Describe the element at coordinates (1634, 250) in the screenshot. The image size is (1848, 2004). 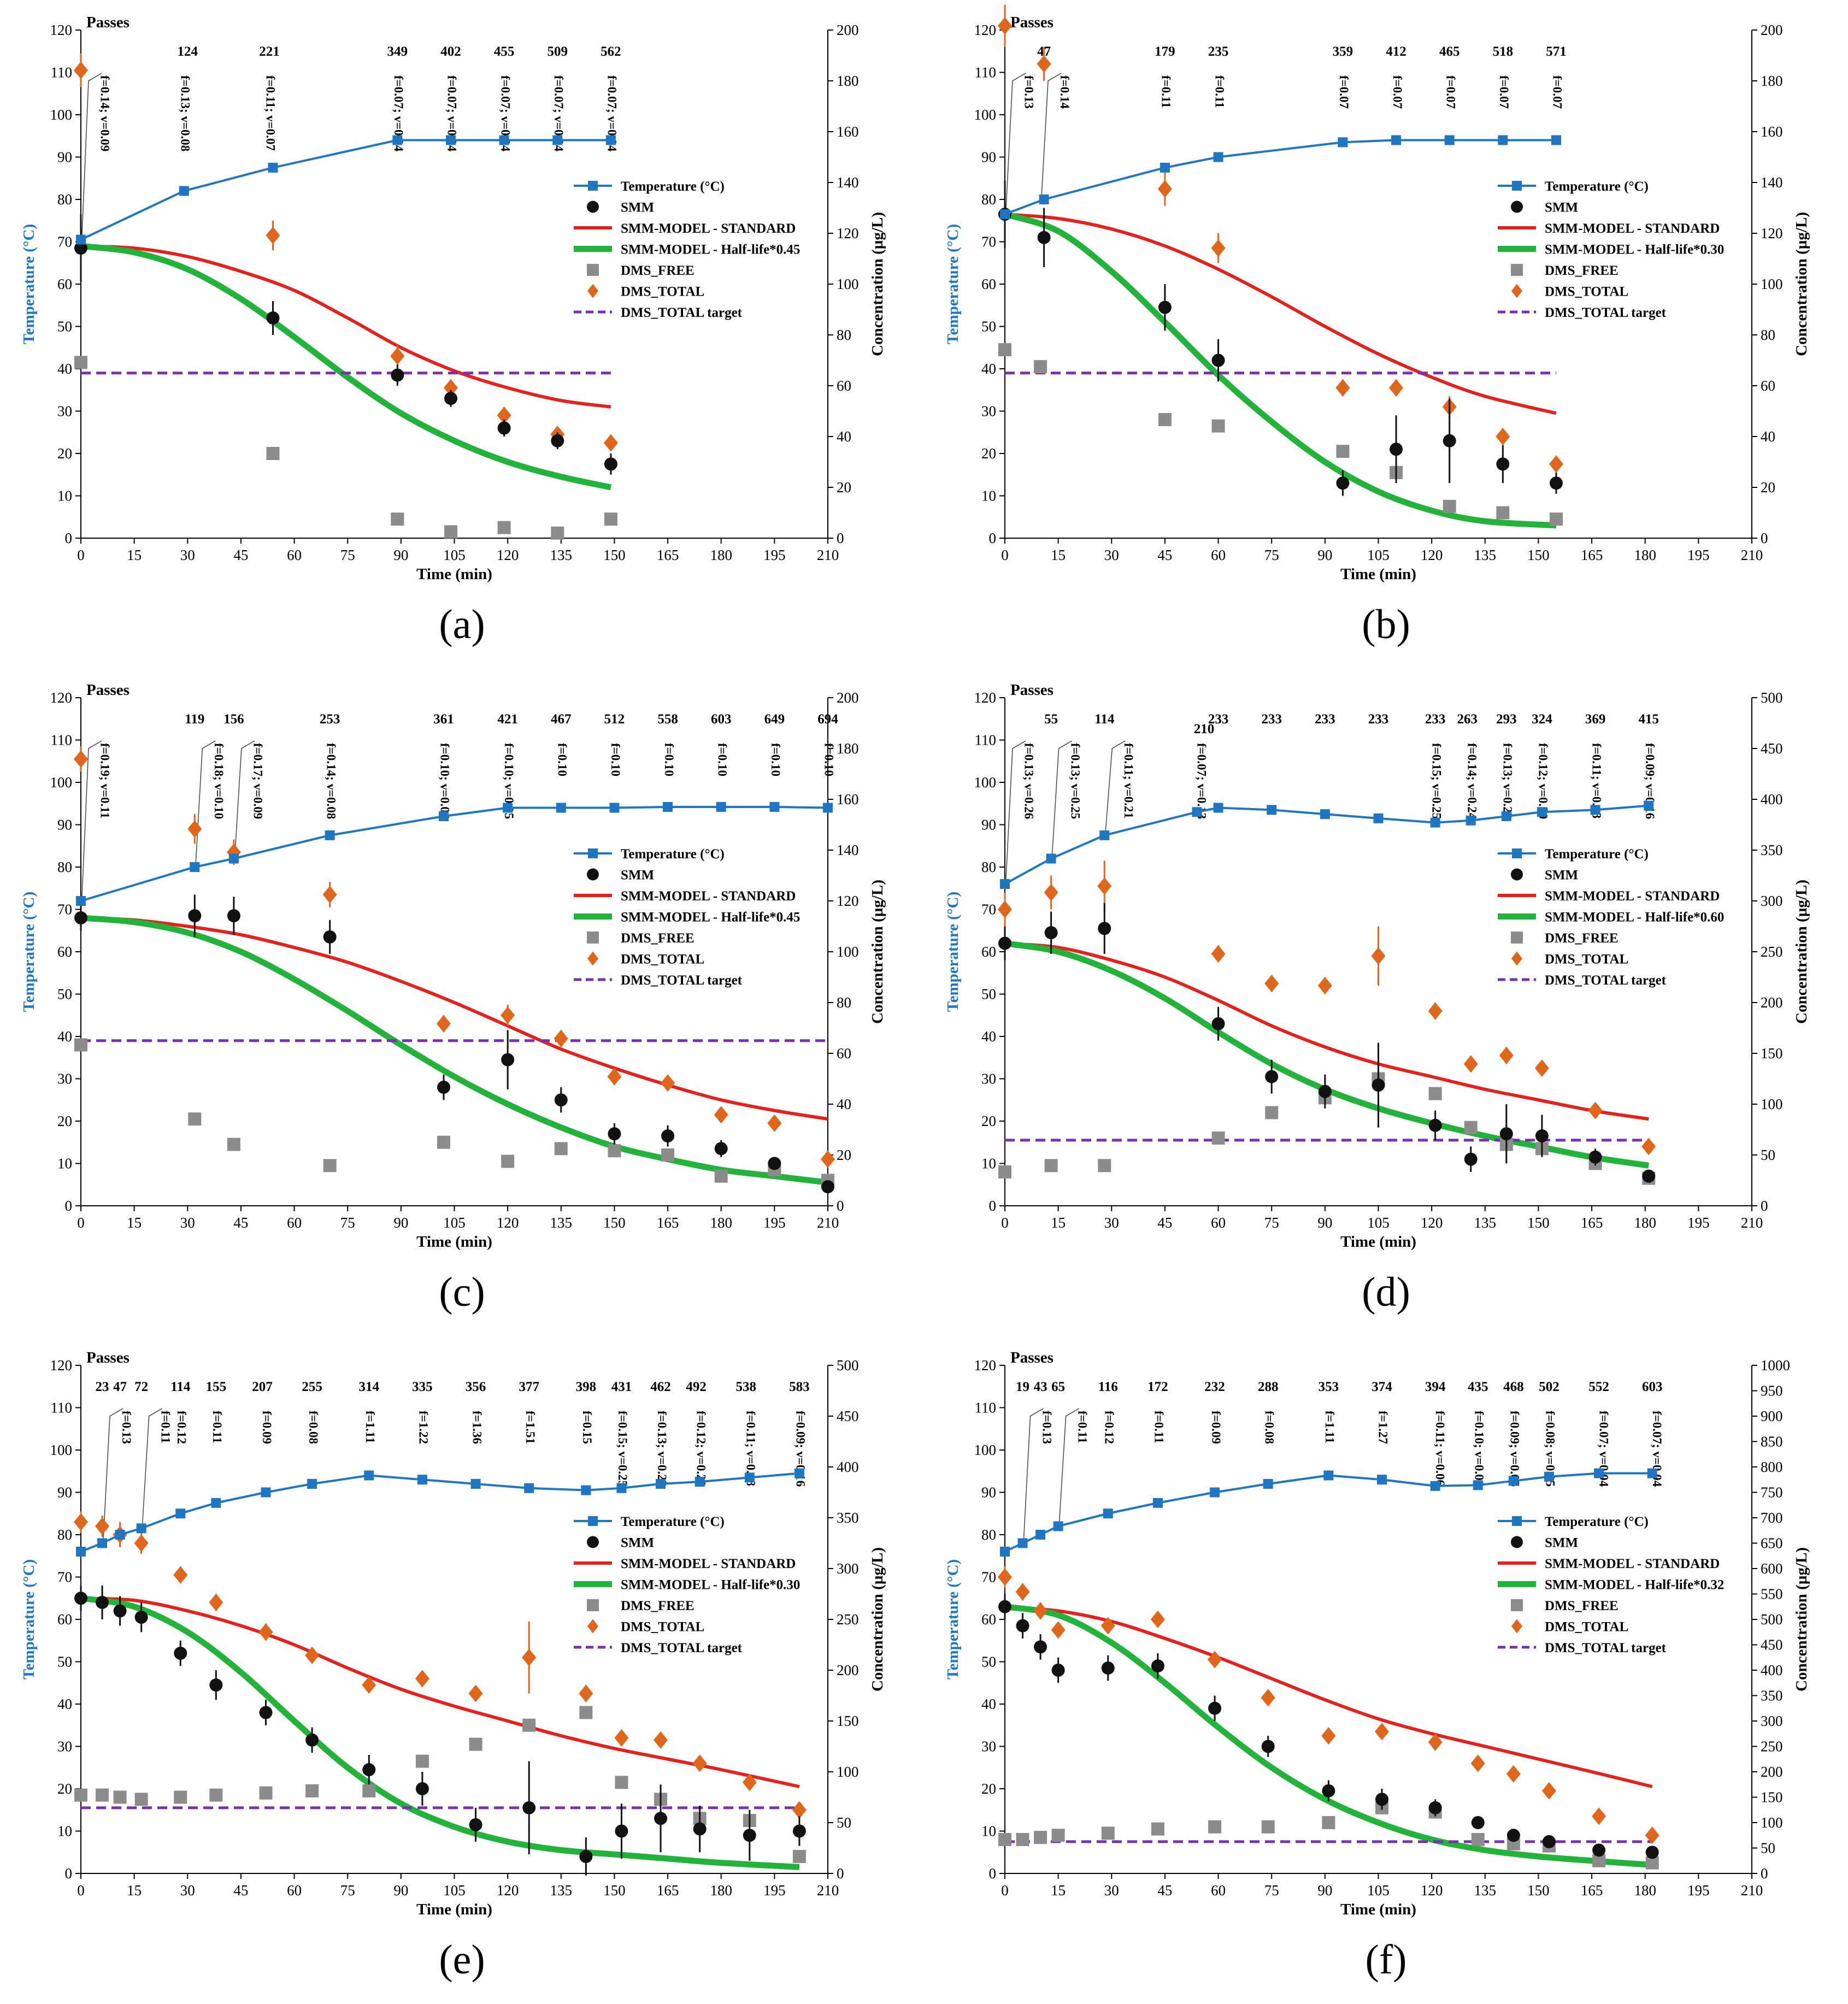
I see `legend-label: SMM-MODEL - Half-life*0.30` at that location.